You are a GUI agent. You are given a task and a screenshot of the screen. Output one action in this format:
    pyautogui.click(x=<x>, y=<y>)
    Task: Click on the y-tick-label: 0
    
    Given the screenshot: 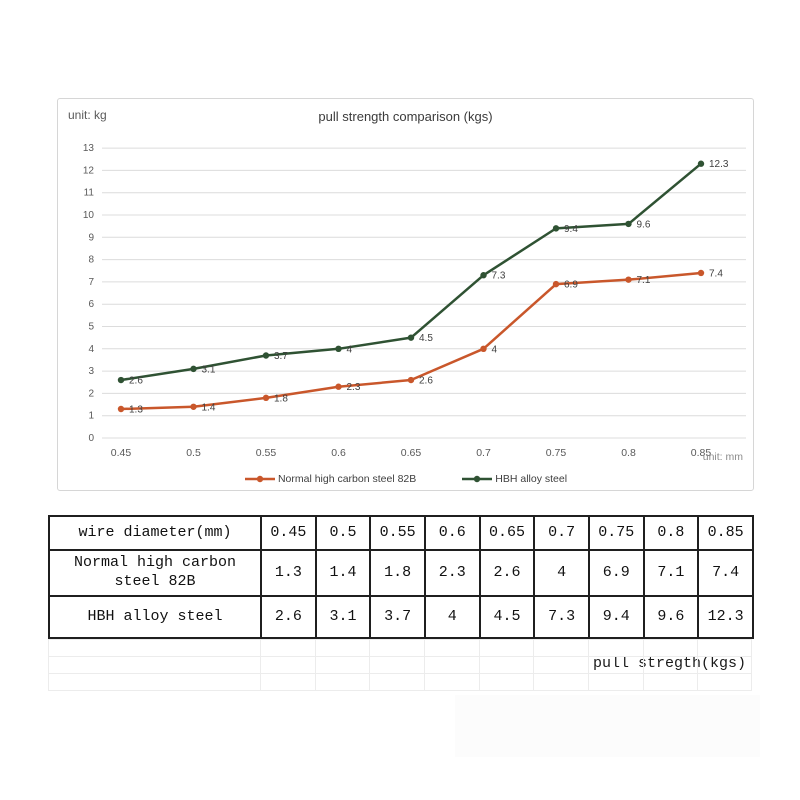 What is the action you would take?
    pyautogui.click(x=91, y=438)
    